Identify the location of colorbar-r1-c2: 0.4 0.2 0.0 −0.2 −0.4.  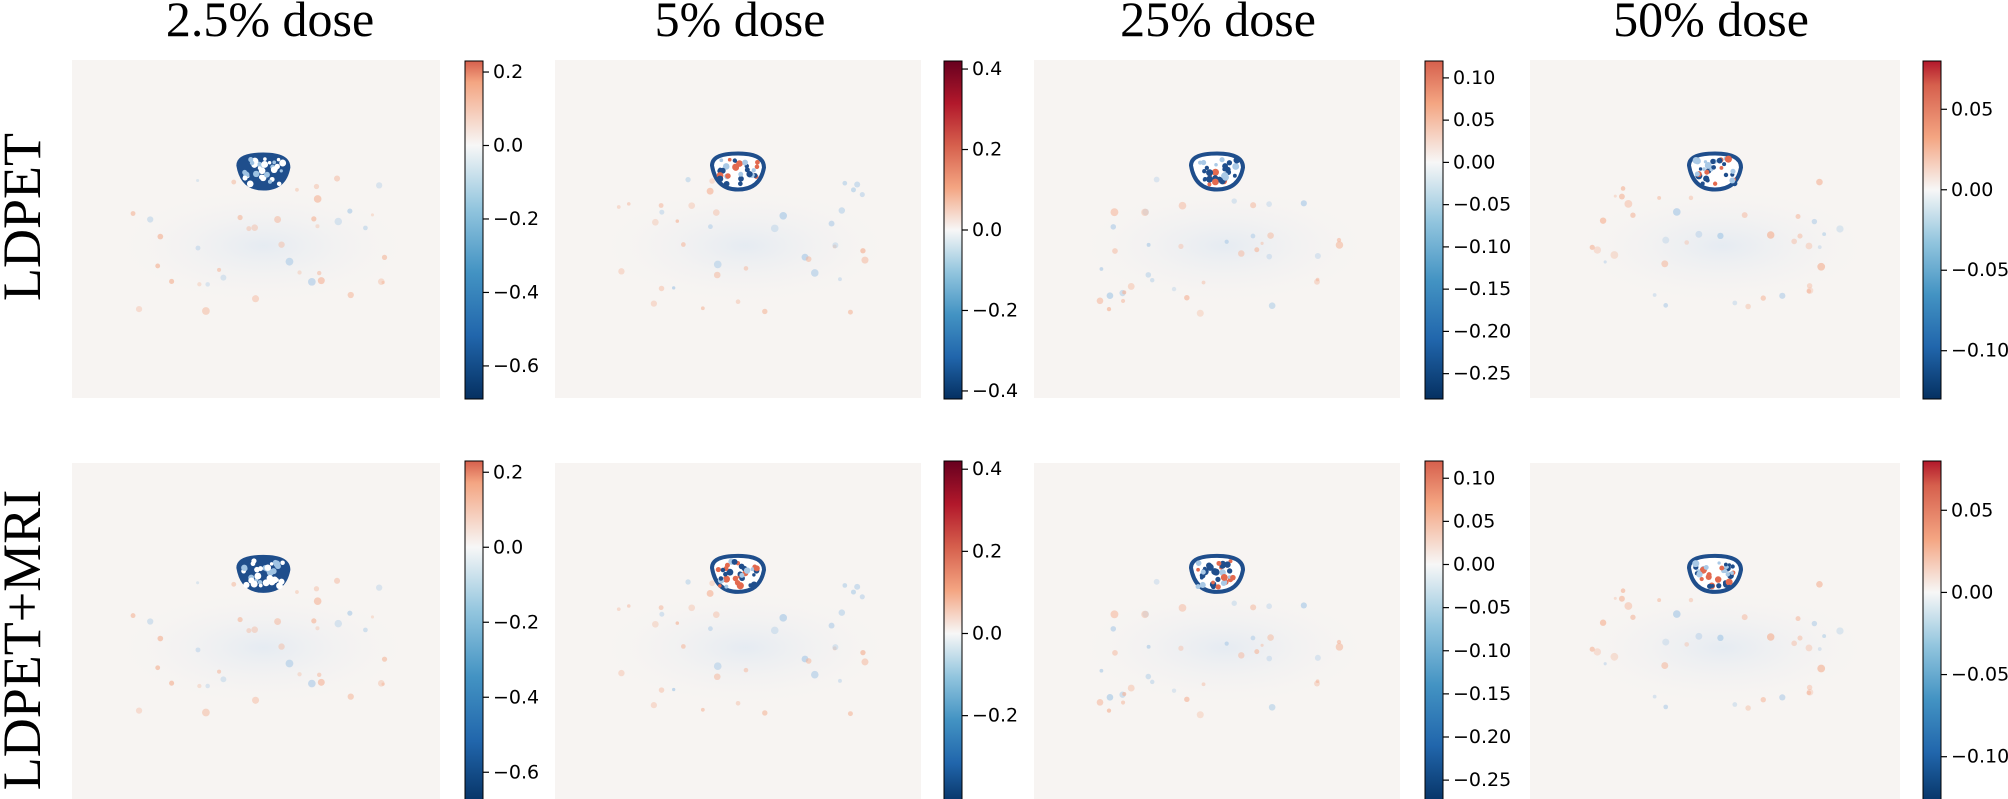
(980, 230).